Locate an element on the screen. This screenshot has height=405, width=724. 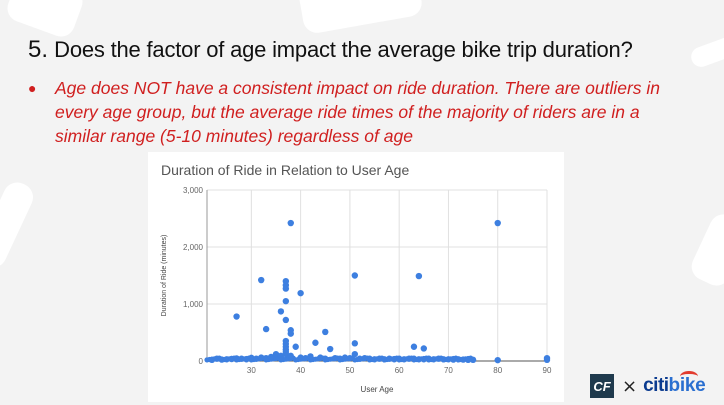
y-tick-label: 3,000 is located at coordinates (193, 190).